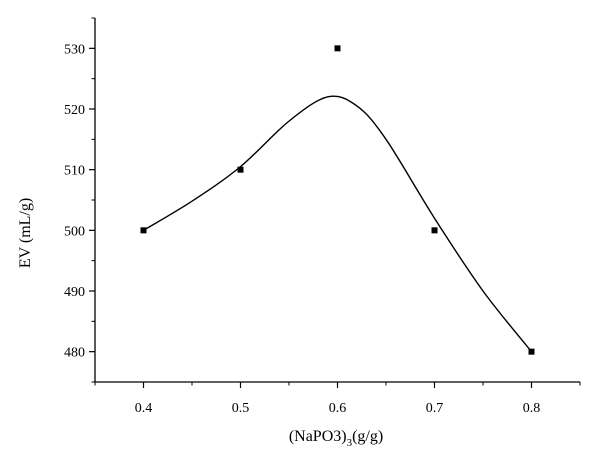 This screenshot has height=472, width=600. I want to click on y-tick-label: 490, so click(74, 292).